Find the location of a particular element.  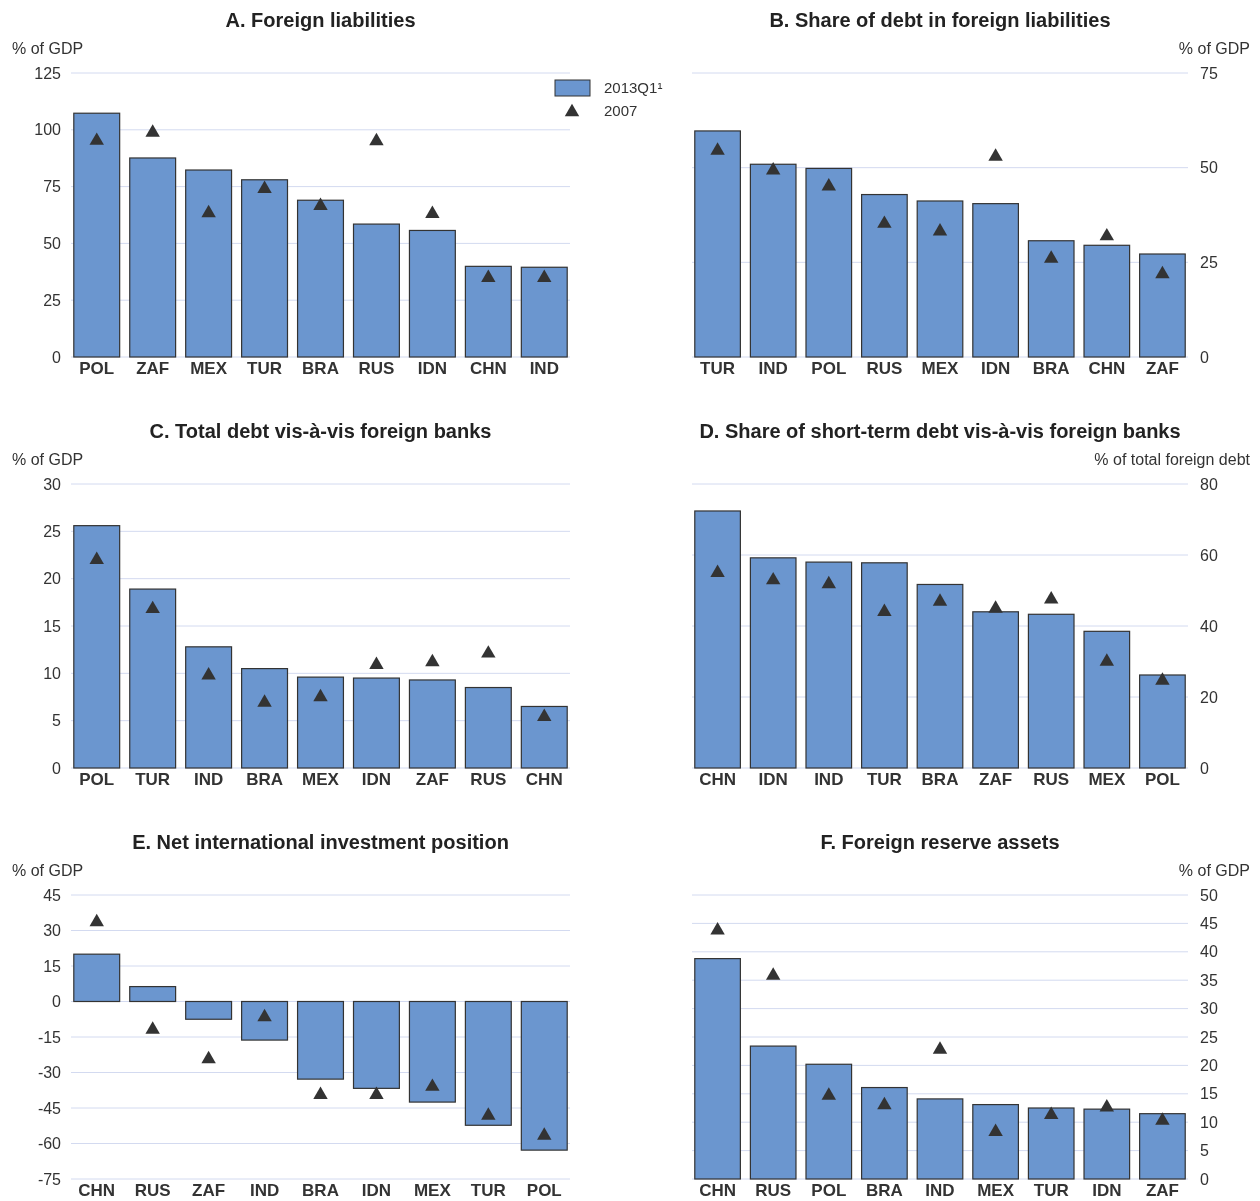

chart-title: D. Share of short-term debt vis-à-vis foreign banks is located at coordinates (940, 431).